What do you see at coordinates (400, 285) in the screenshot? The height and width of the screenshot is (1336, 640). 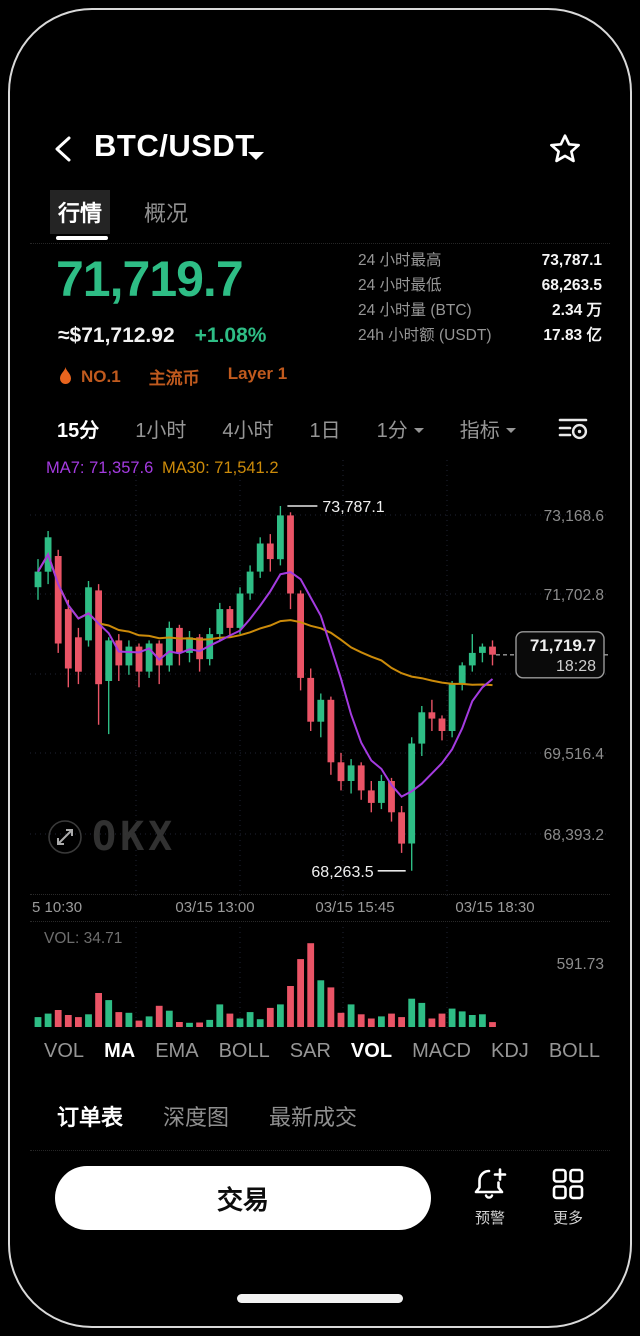 I see `stat-label: 24 小时最低` at bounding box center [400, 285].